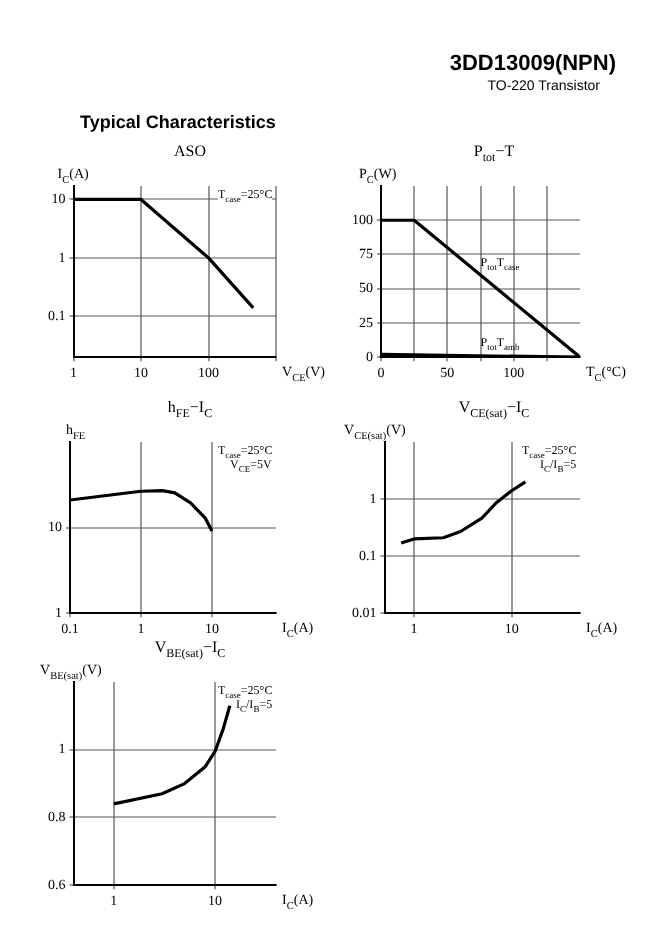 Image resolution: width=672 pixels, height=950 pixels. What do you see at coordinates (494, 409) in the screenshot?
I see `chart-title: V$_{CE(sat)}$−I$_{C}$` at bounding box center [494, 409].